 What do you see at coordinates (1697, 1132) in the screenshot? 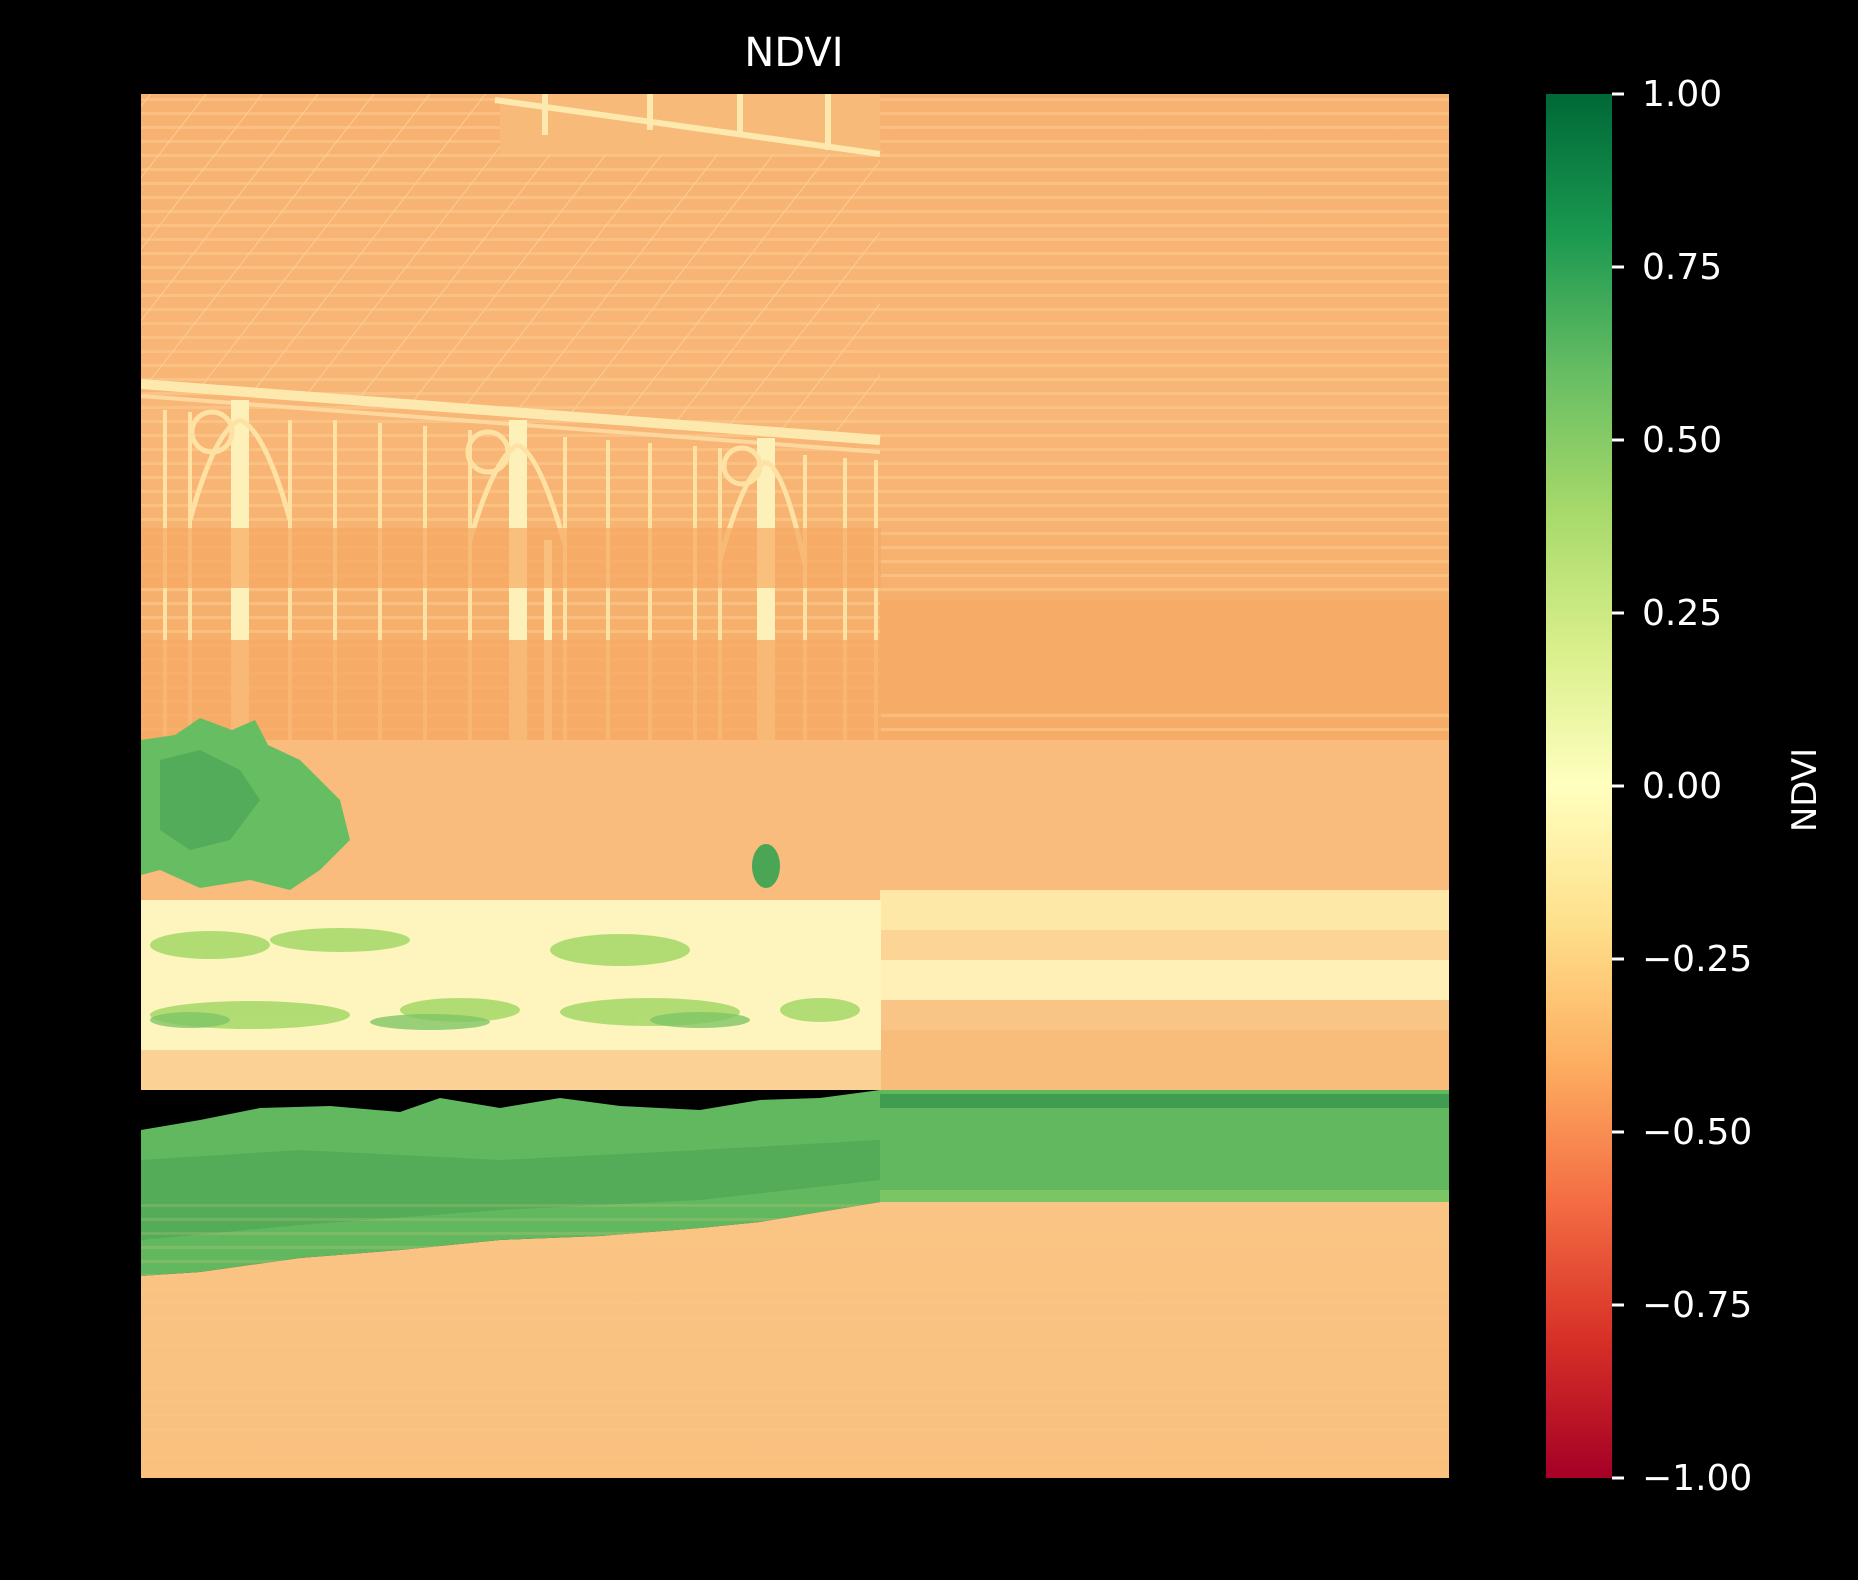
I see `colorbar-tick-label: −0.50` at bounding box center [1697, 1132].